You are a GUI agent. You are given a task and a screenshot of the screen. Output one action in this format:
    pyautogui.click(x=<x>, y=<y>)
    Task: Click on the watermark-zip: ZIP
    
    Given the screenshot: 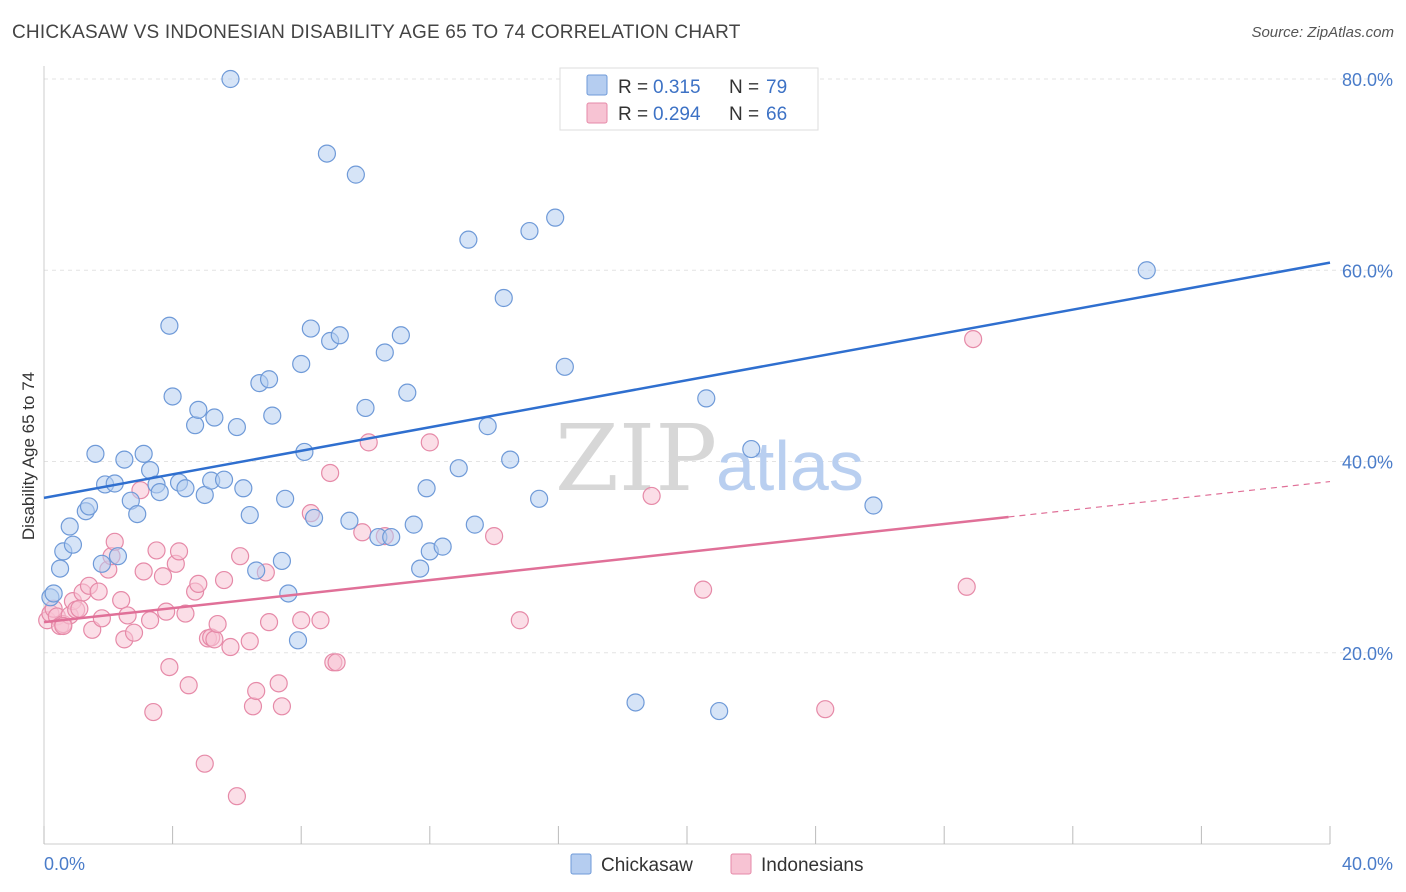 What is the action you would take?
    pyautogui.click(x=636, y=458)
    